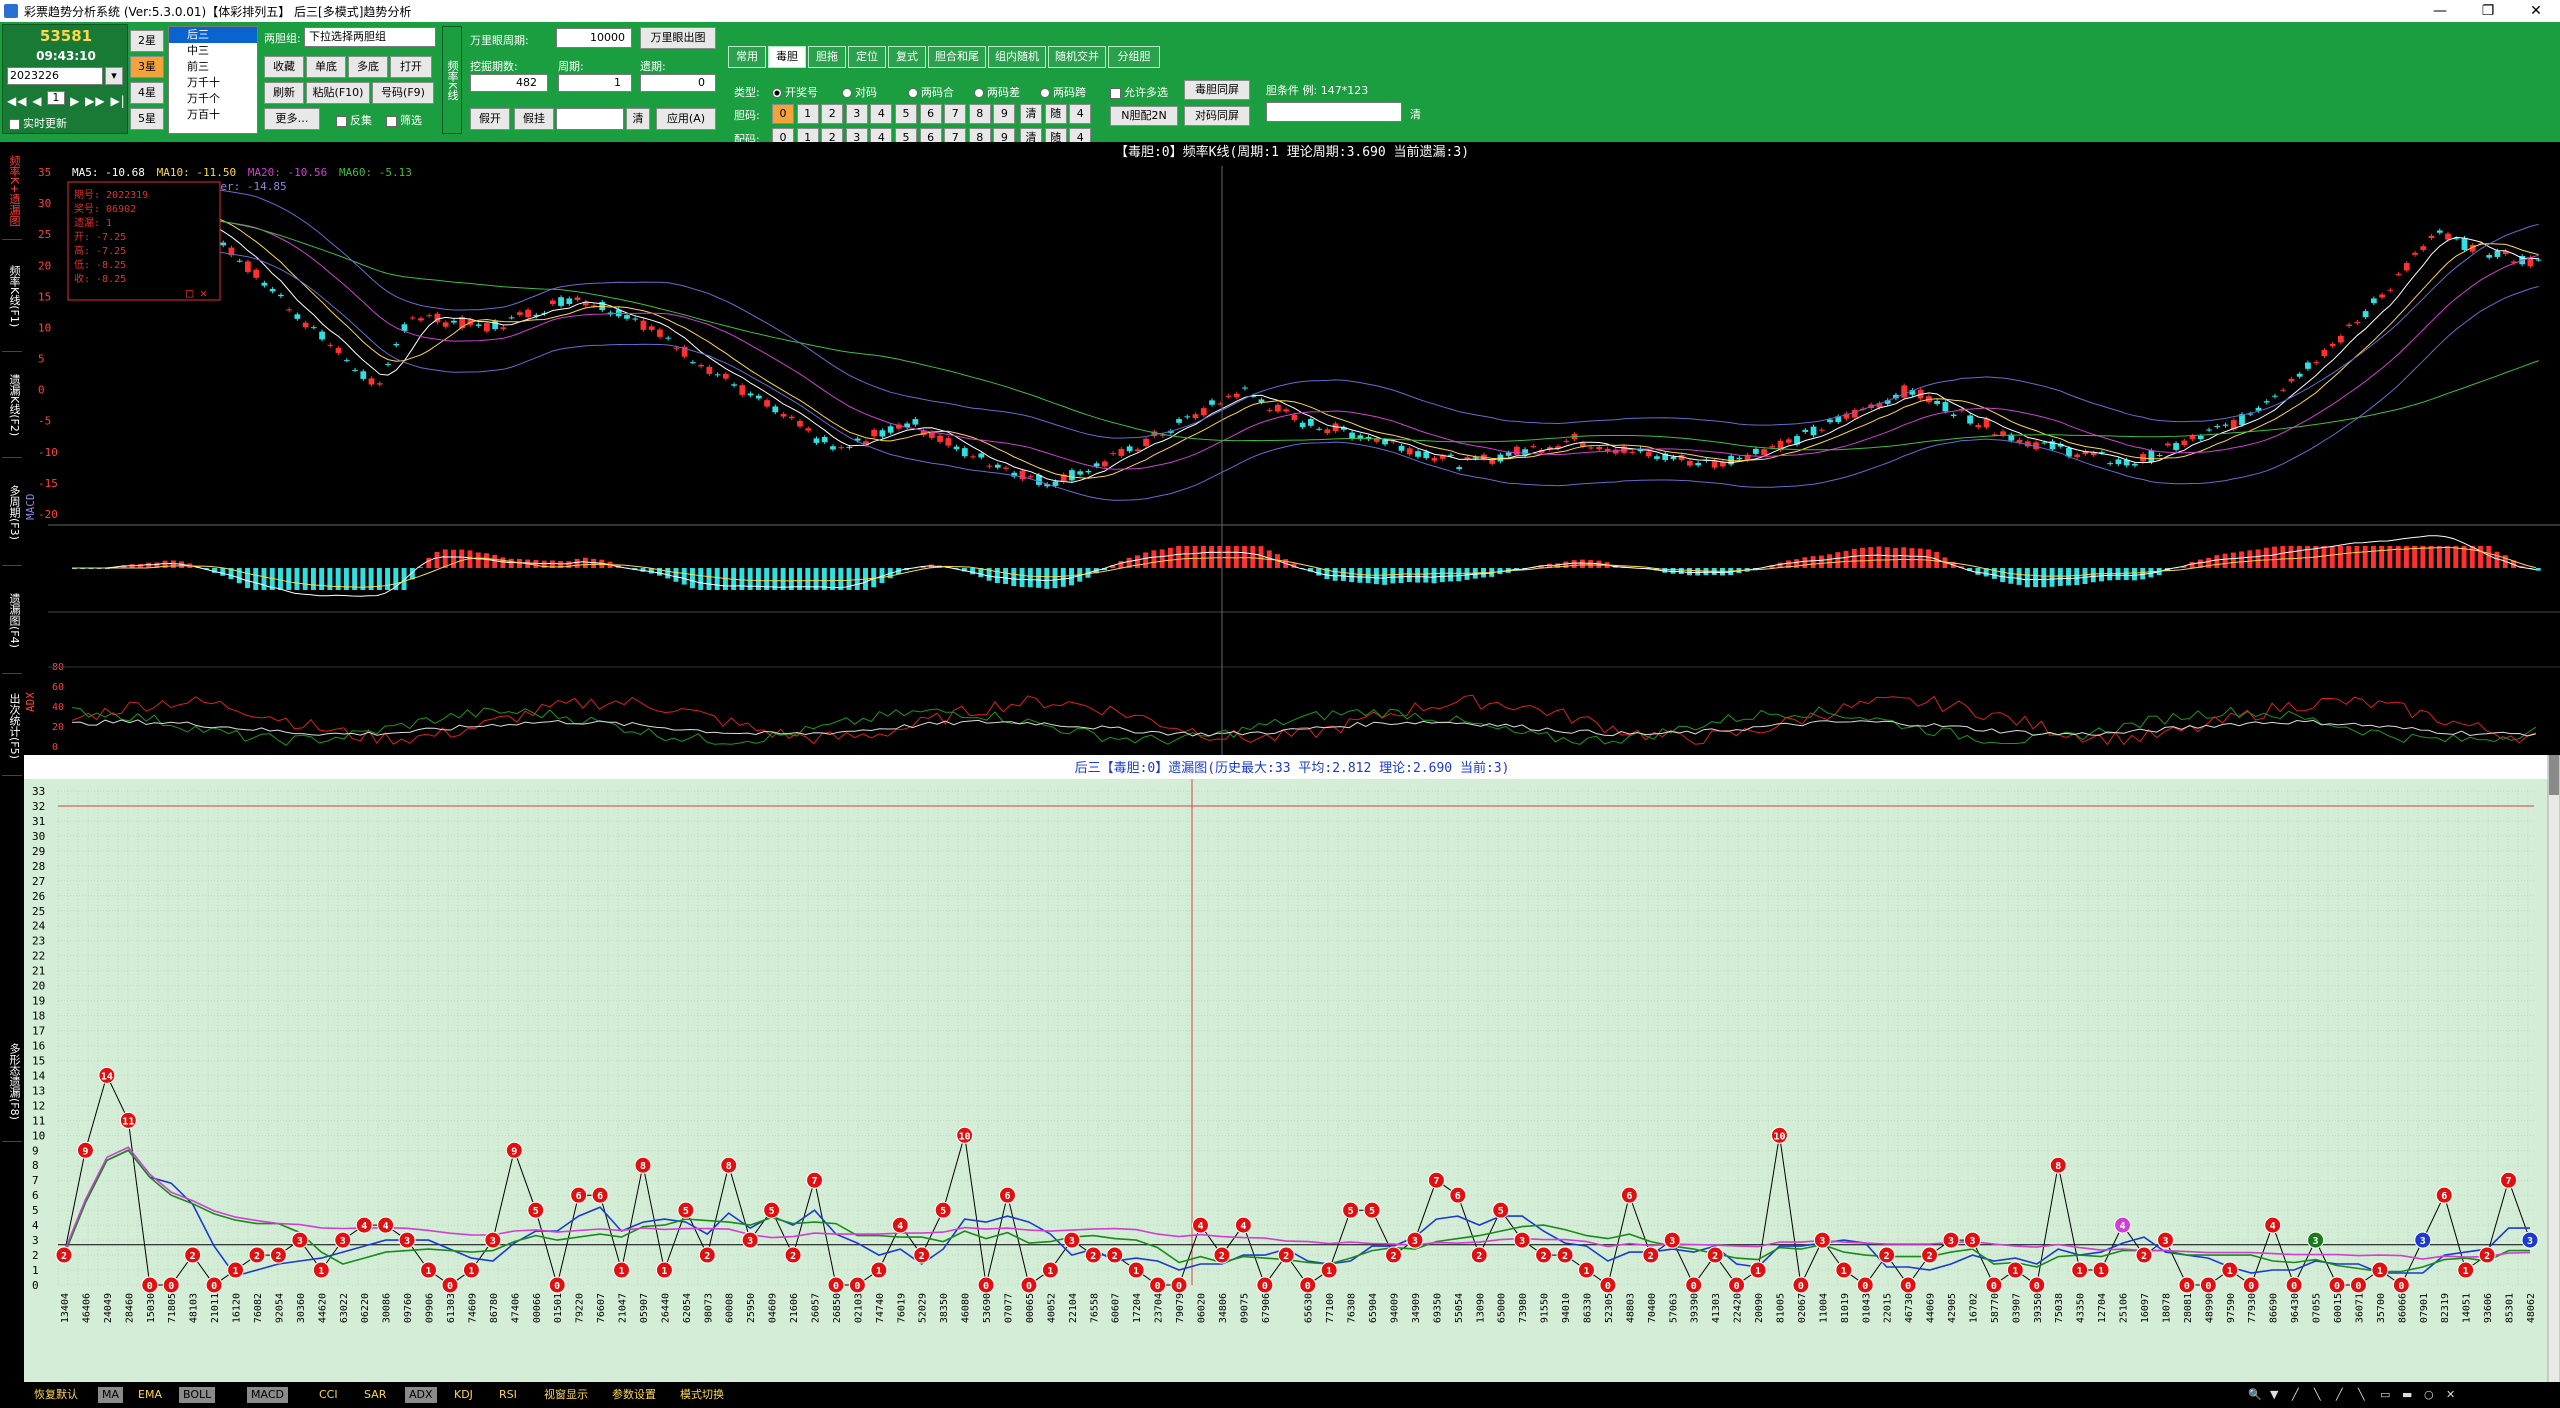 The image size is (2560, 1408). Describe the element at coordinates (198, 66) in the screenshot. I see `position-item: 前三` at that location.